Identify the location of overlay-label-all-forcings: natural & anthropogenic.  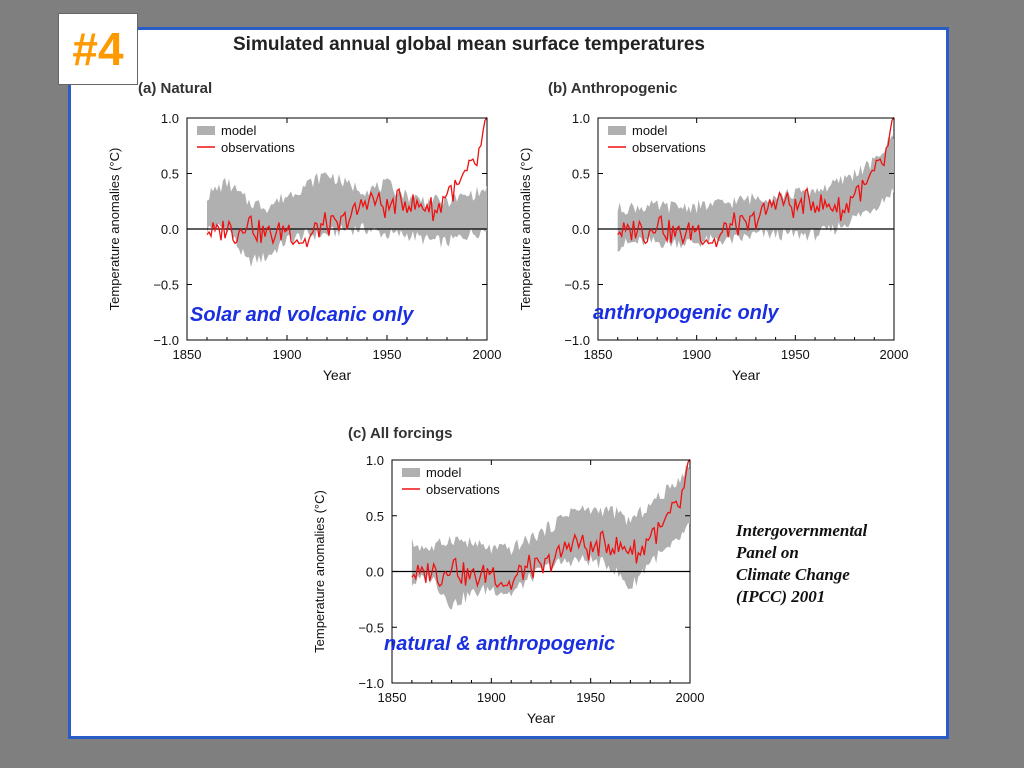
(500, 644).